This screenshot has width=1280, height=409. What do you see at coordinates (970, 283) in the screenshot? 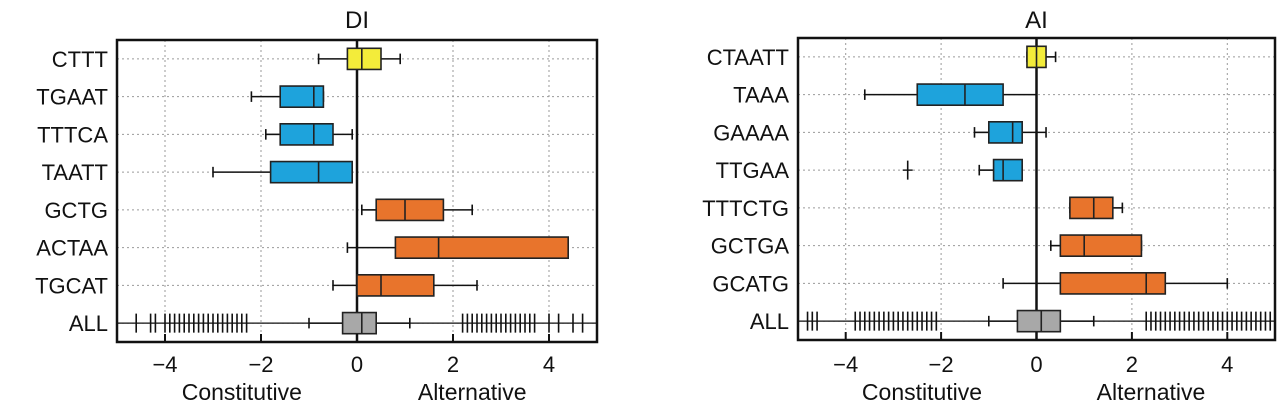
I see `box-row-gcatg: GCATG` at bounding box center [970, 283].